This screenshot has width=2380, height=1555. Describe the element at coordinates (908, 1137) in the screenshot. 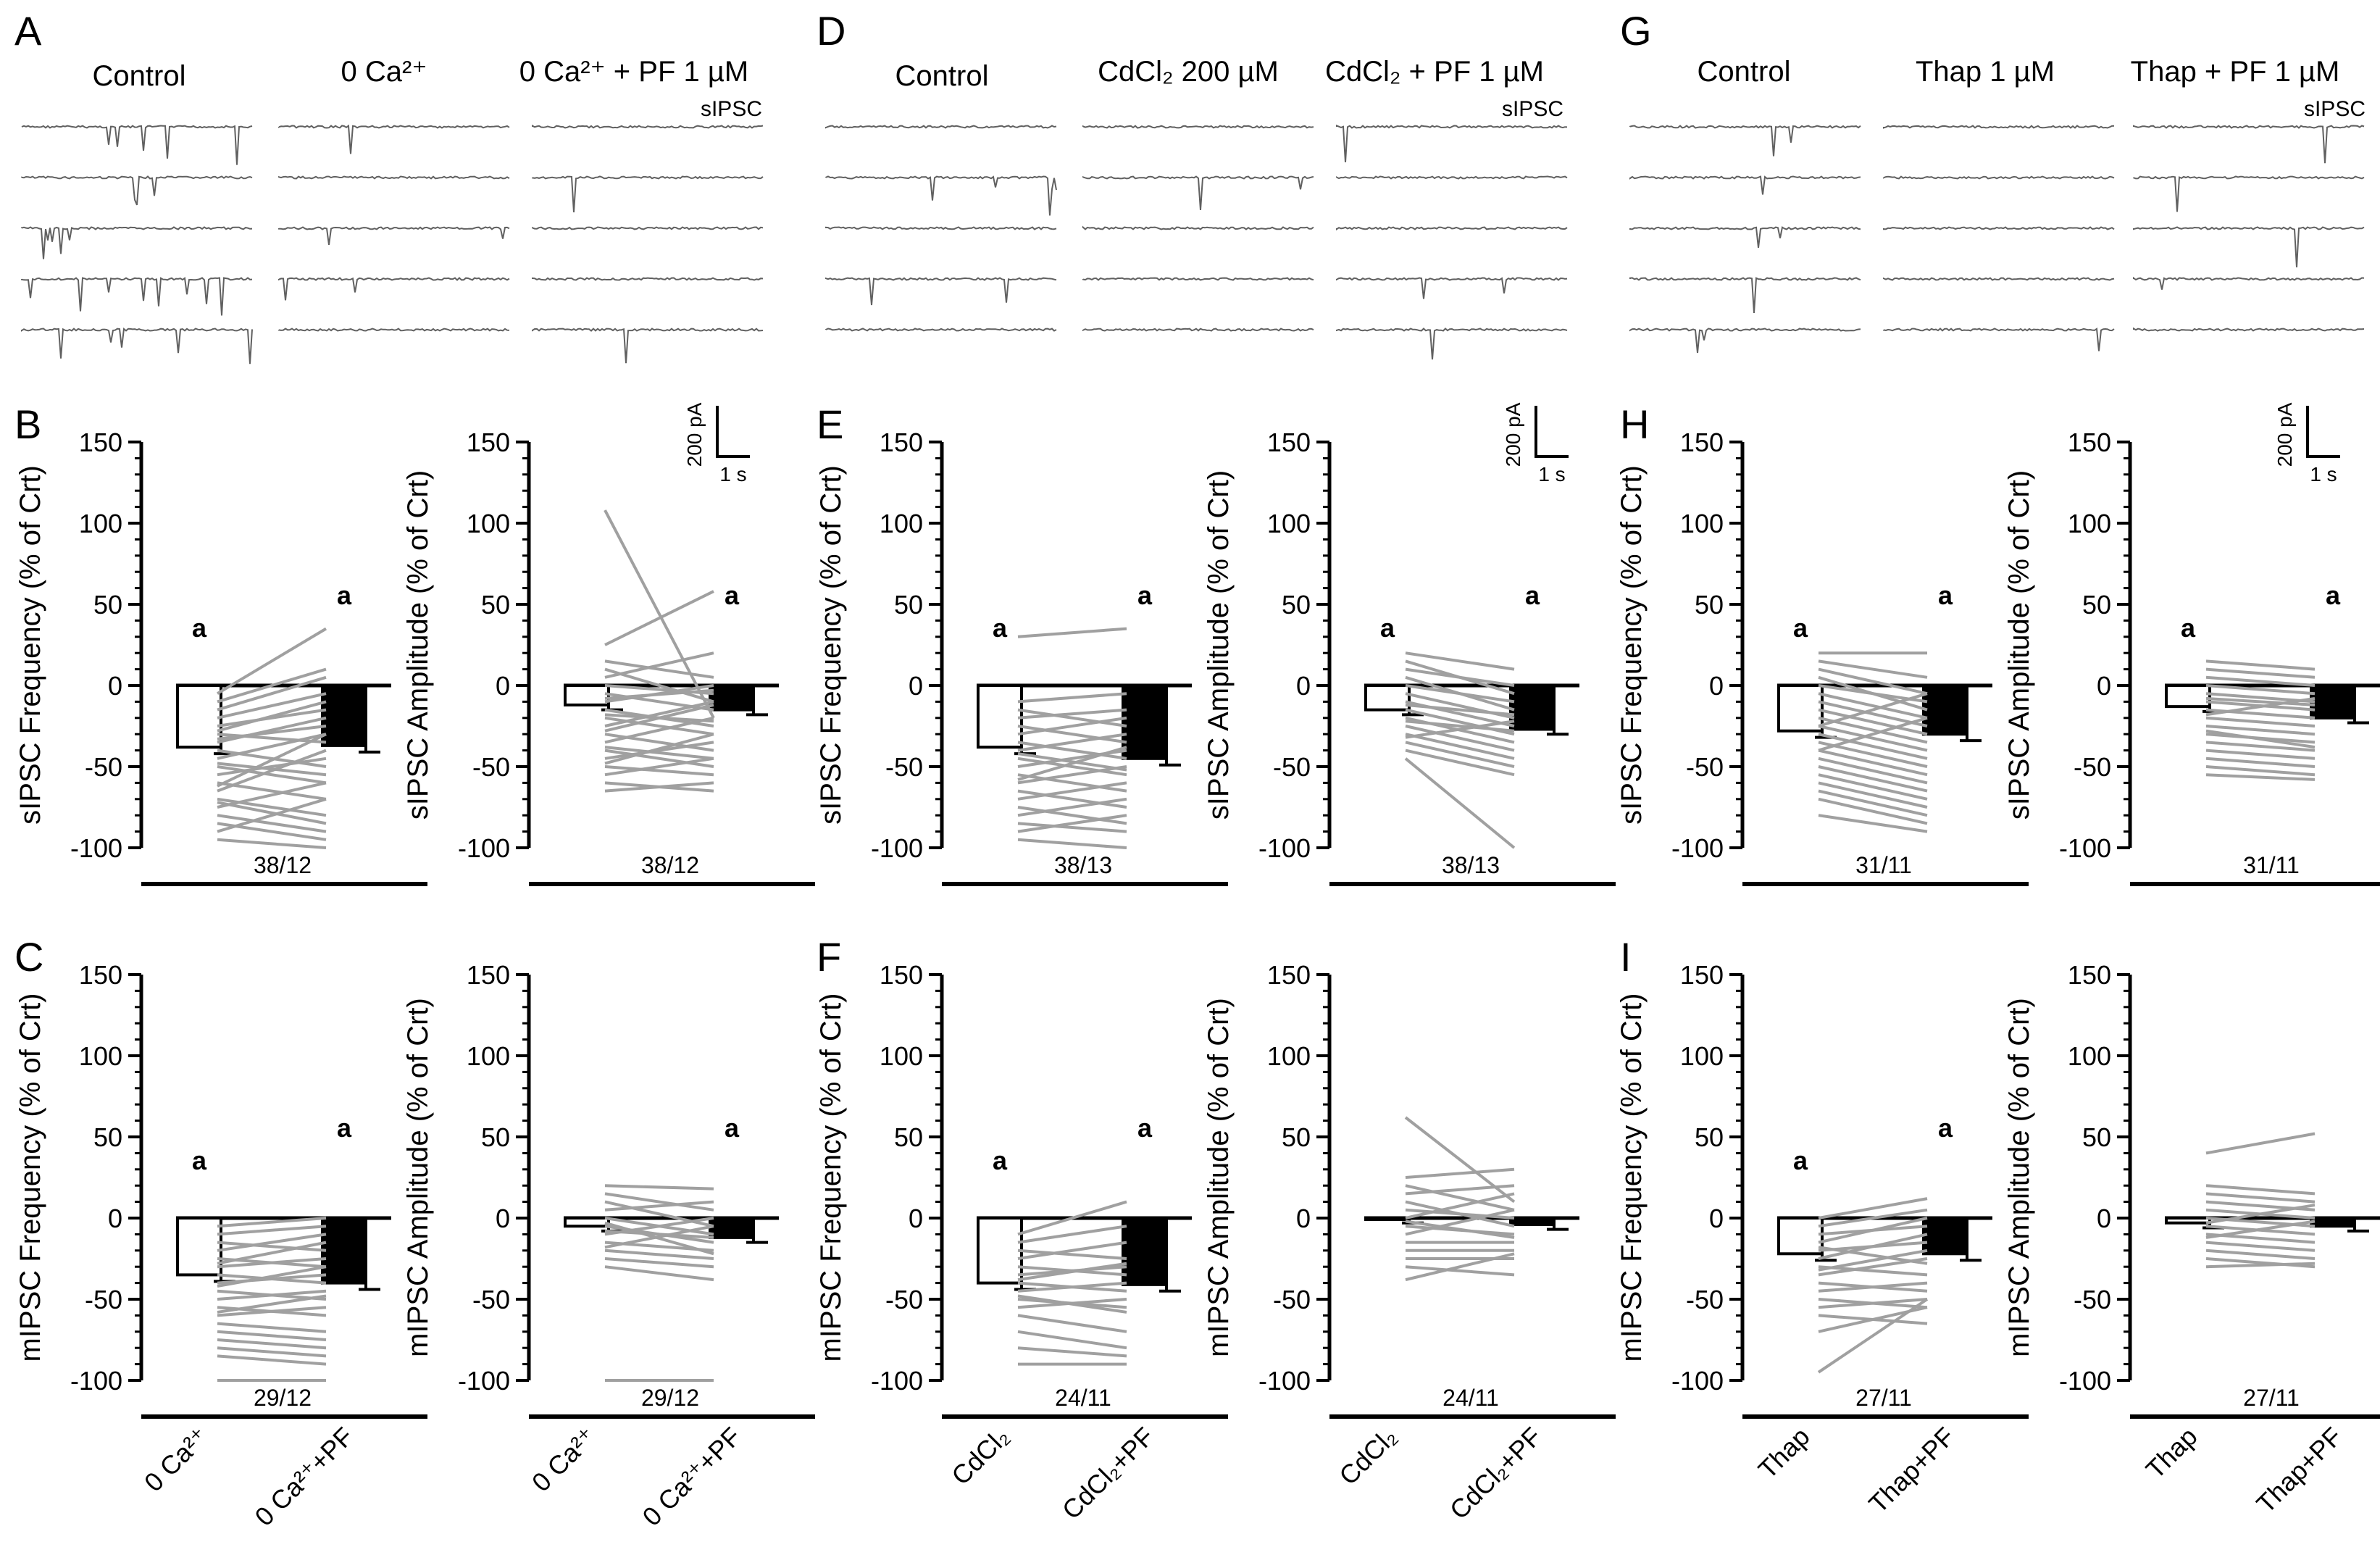

I see `y-tick-label: 50` at that location.